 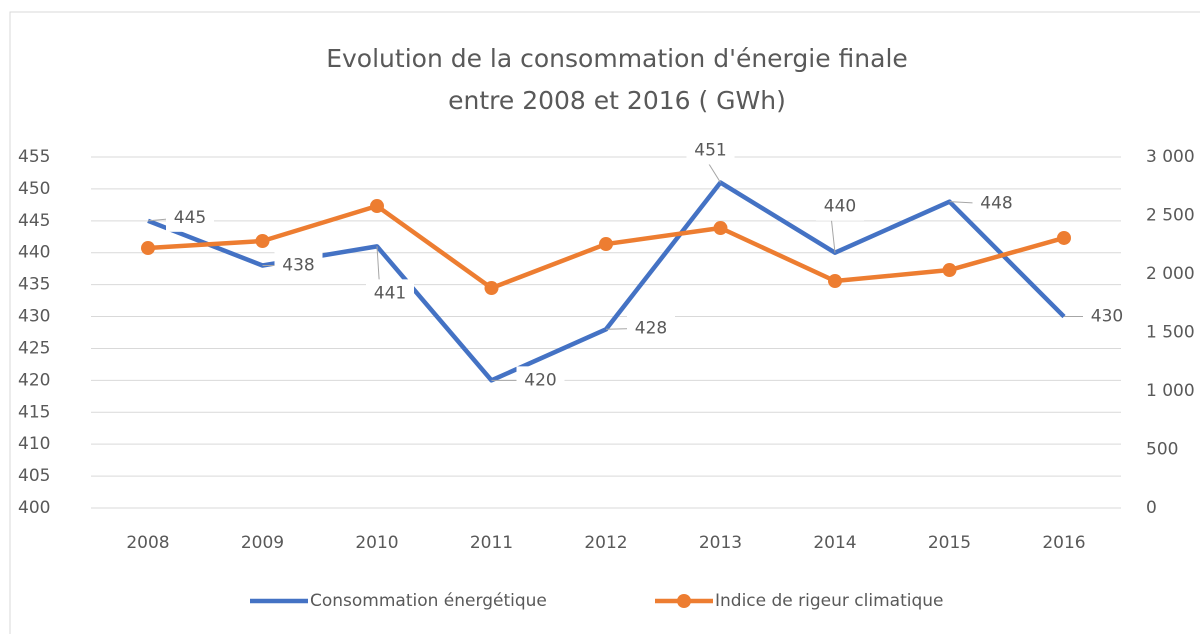 What do you see at coordinates (949, 543) in the screenshot?
I see `x-tick-label: 2015` at bounding box center [949, 543].